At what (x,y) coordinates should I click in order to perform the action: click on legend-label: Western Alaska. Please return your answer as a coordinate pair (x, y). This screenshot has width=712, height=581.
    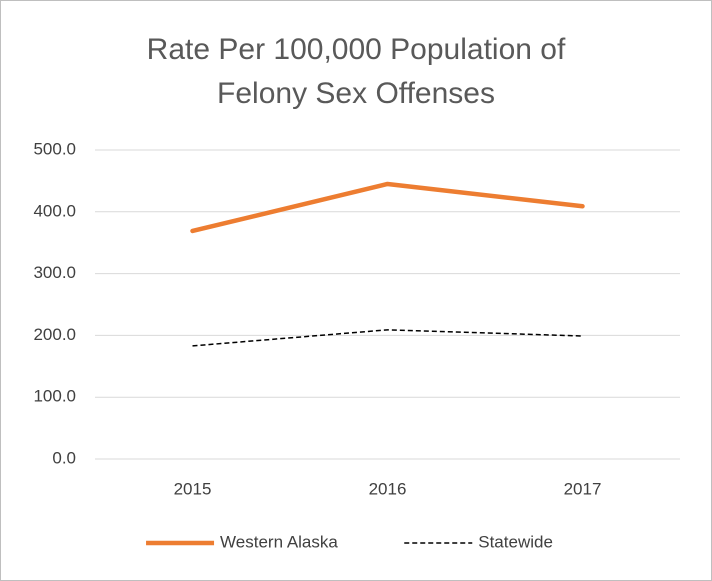
    Looking at the image, I should click on (279, 541).